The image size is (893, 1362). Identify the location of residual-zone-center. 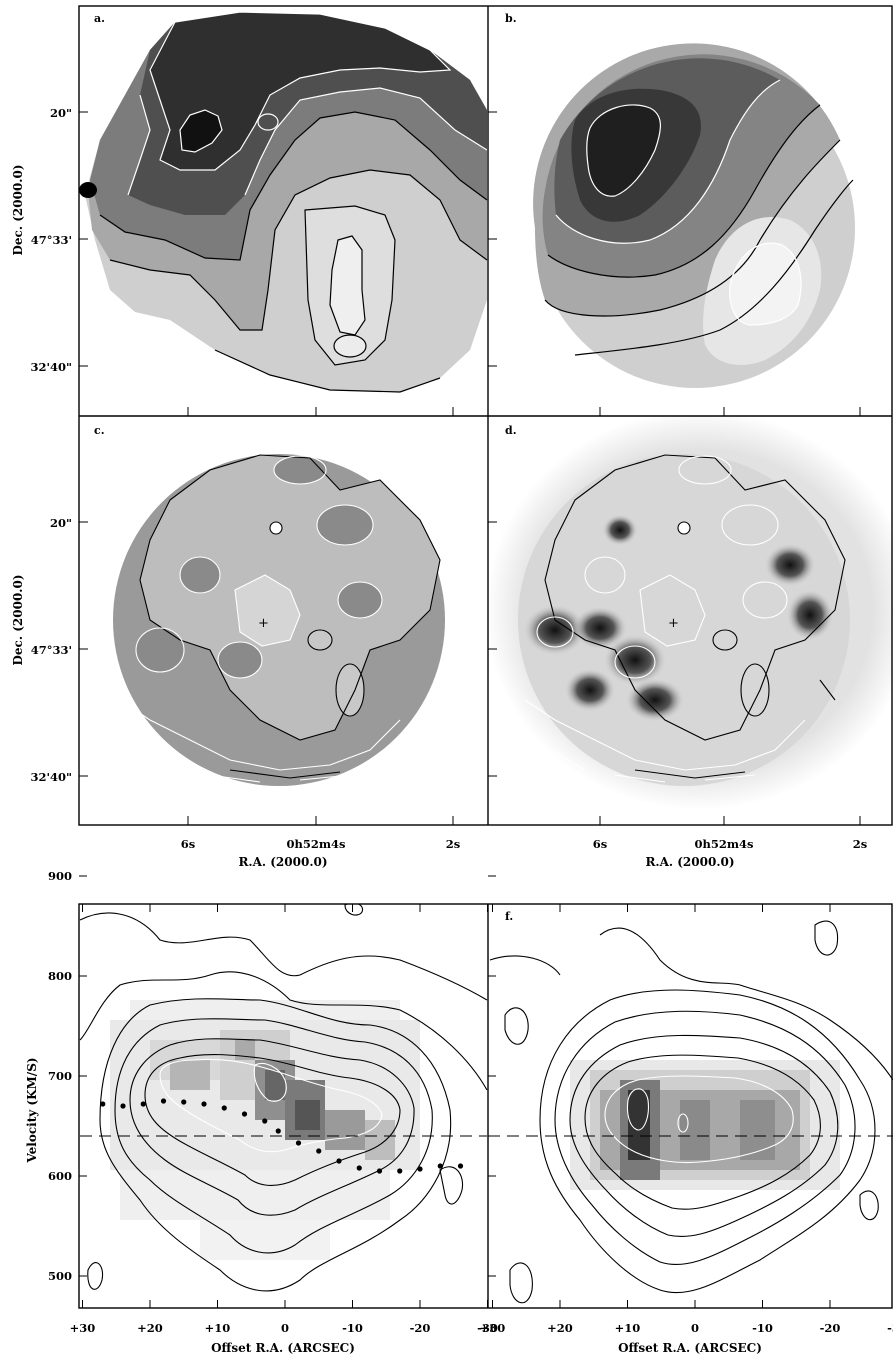
(267, 610).